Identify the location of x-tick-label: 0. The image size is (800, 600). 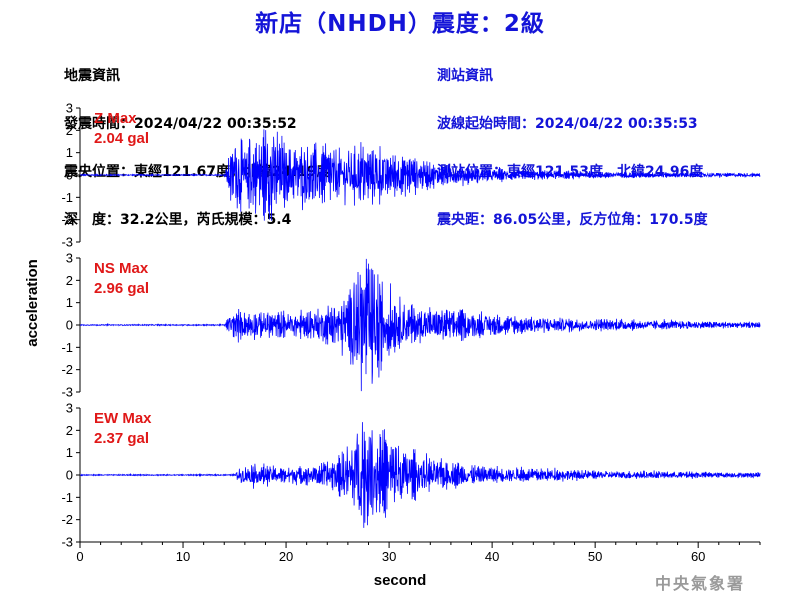
(79, 556).